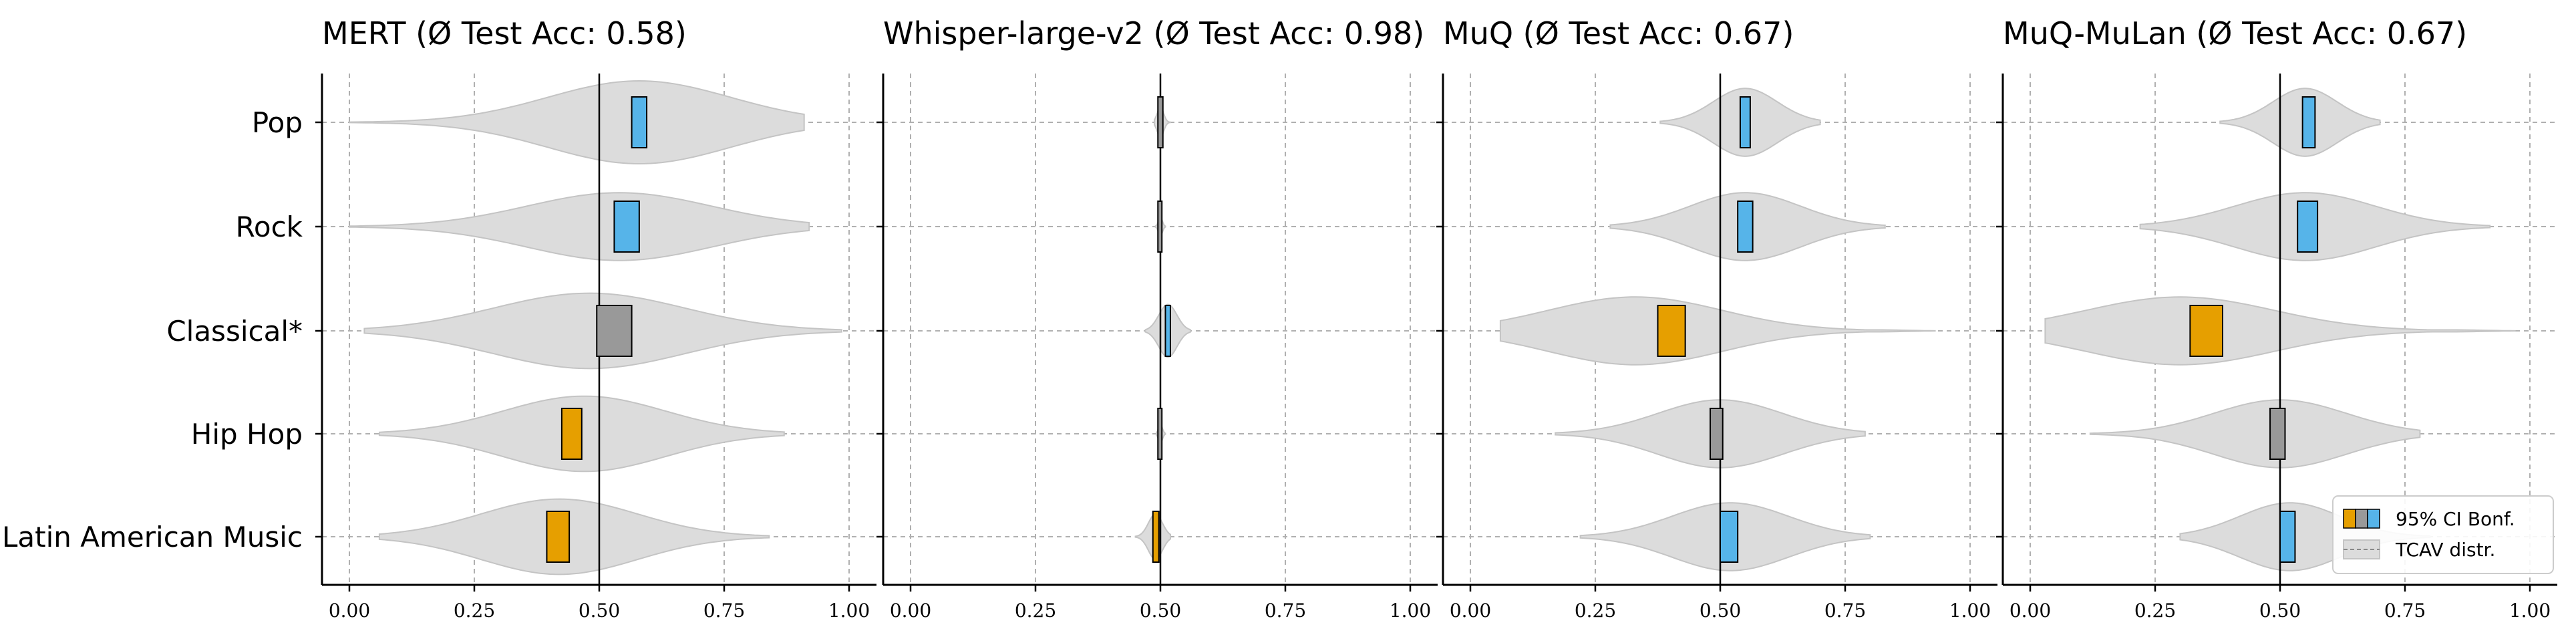 The width and height of the screenshot is (2576, 643). I want to click on legend-swatch-below, so click(2349, 519).